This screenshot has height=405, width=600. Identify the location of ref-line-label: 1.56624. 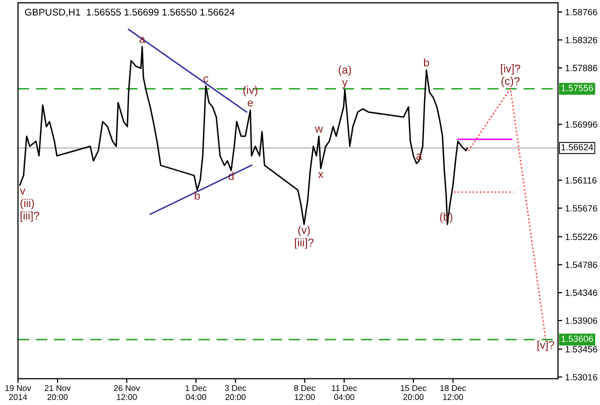
(577, 147).